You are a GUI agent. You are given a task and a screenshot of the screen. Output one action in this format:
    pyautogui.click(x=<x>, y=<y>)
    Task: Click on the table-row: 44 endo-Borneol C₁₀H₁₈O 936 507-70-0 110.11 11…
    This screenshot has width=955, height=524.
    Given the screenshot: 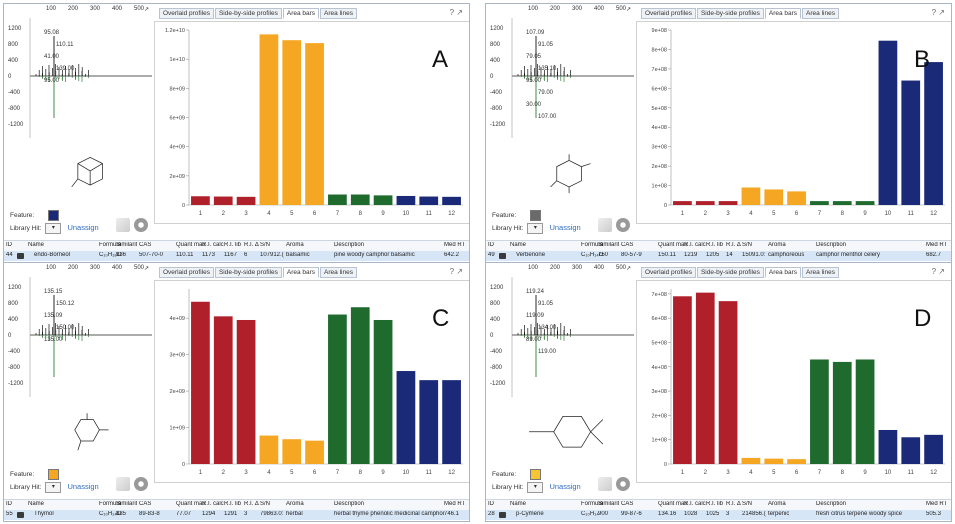 What is the action you would take?
    pyautogui.click(x=236, y=256)
    